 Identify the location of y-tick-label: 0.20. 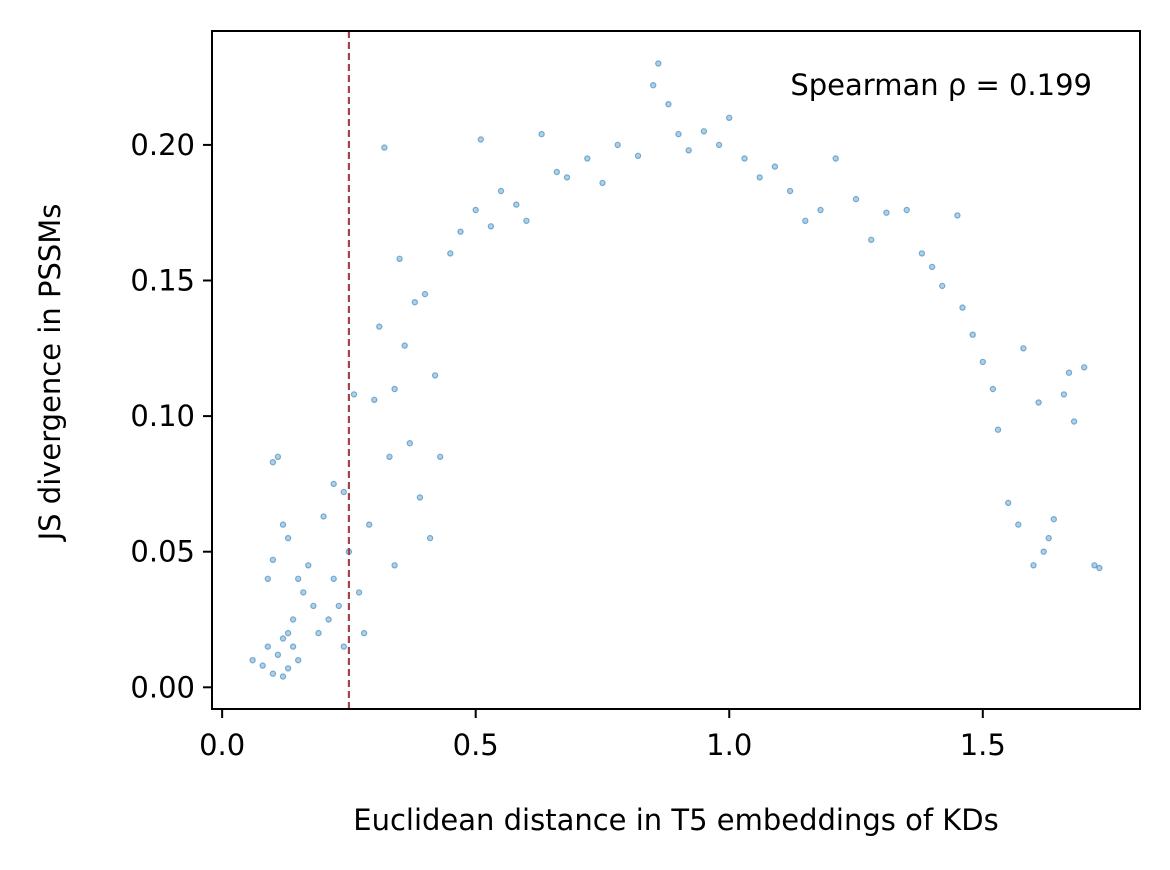
(162, 145).